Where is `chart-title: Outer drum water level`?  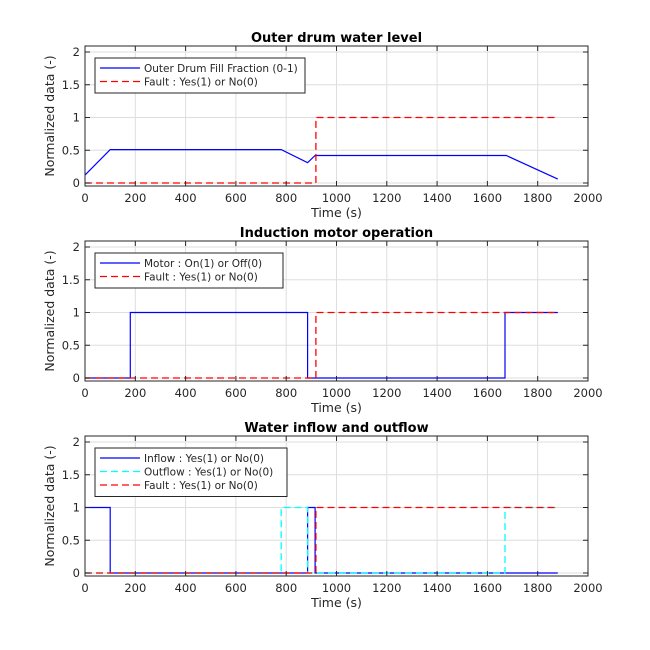 chart-title: Outer drum water level is located at coordinates (336, 38).